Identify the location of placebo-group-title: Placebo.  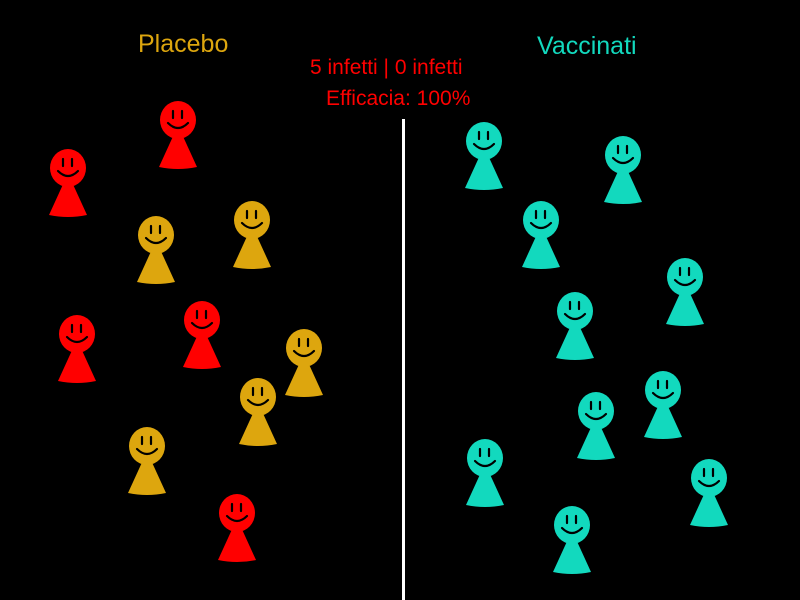
(183, 44).